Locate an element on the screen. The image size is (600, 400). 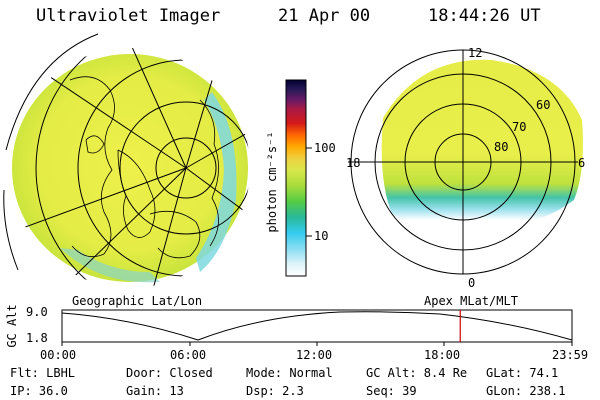
time-tick-0000: 00:00 is located at coordinates (58, 355).